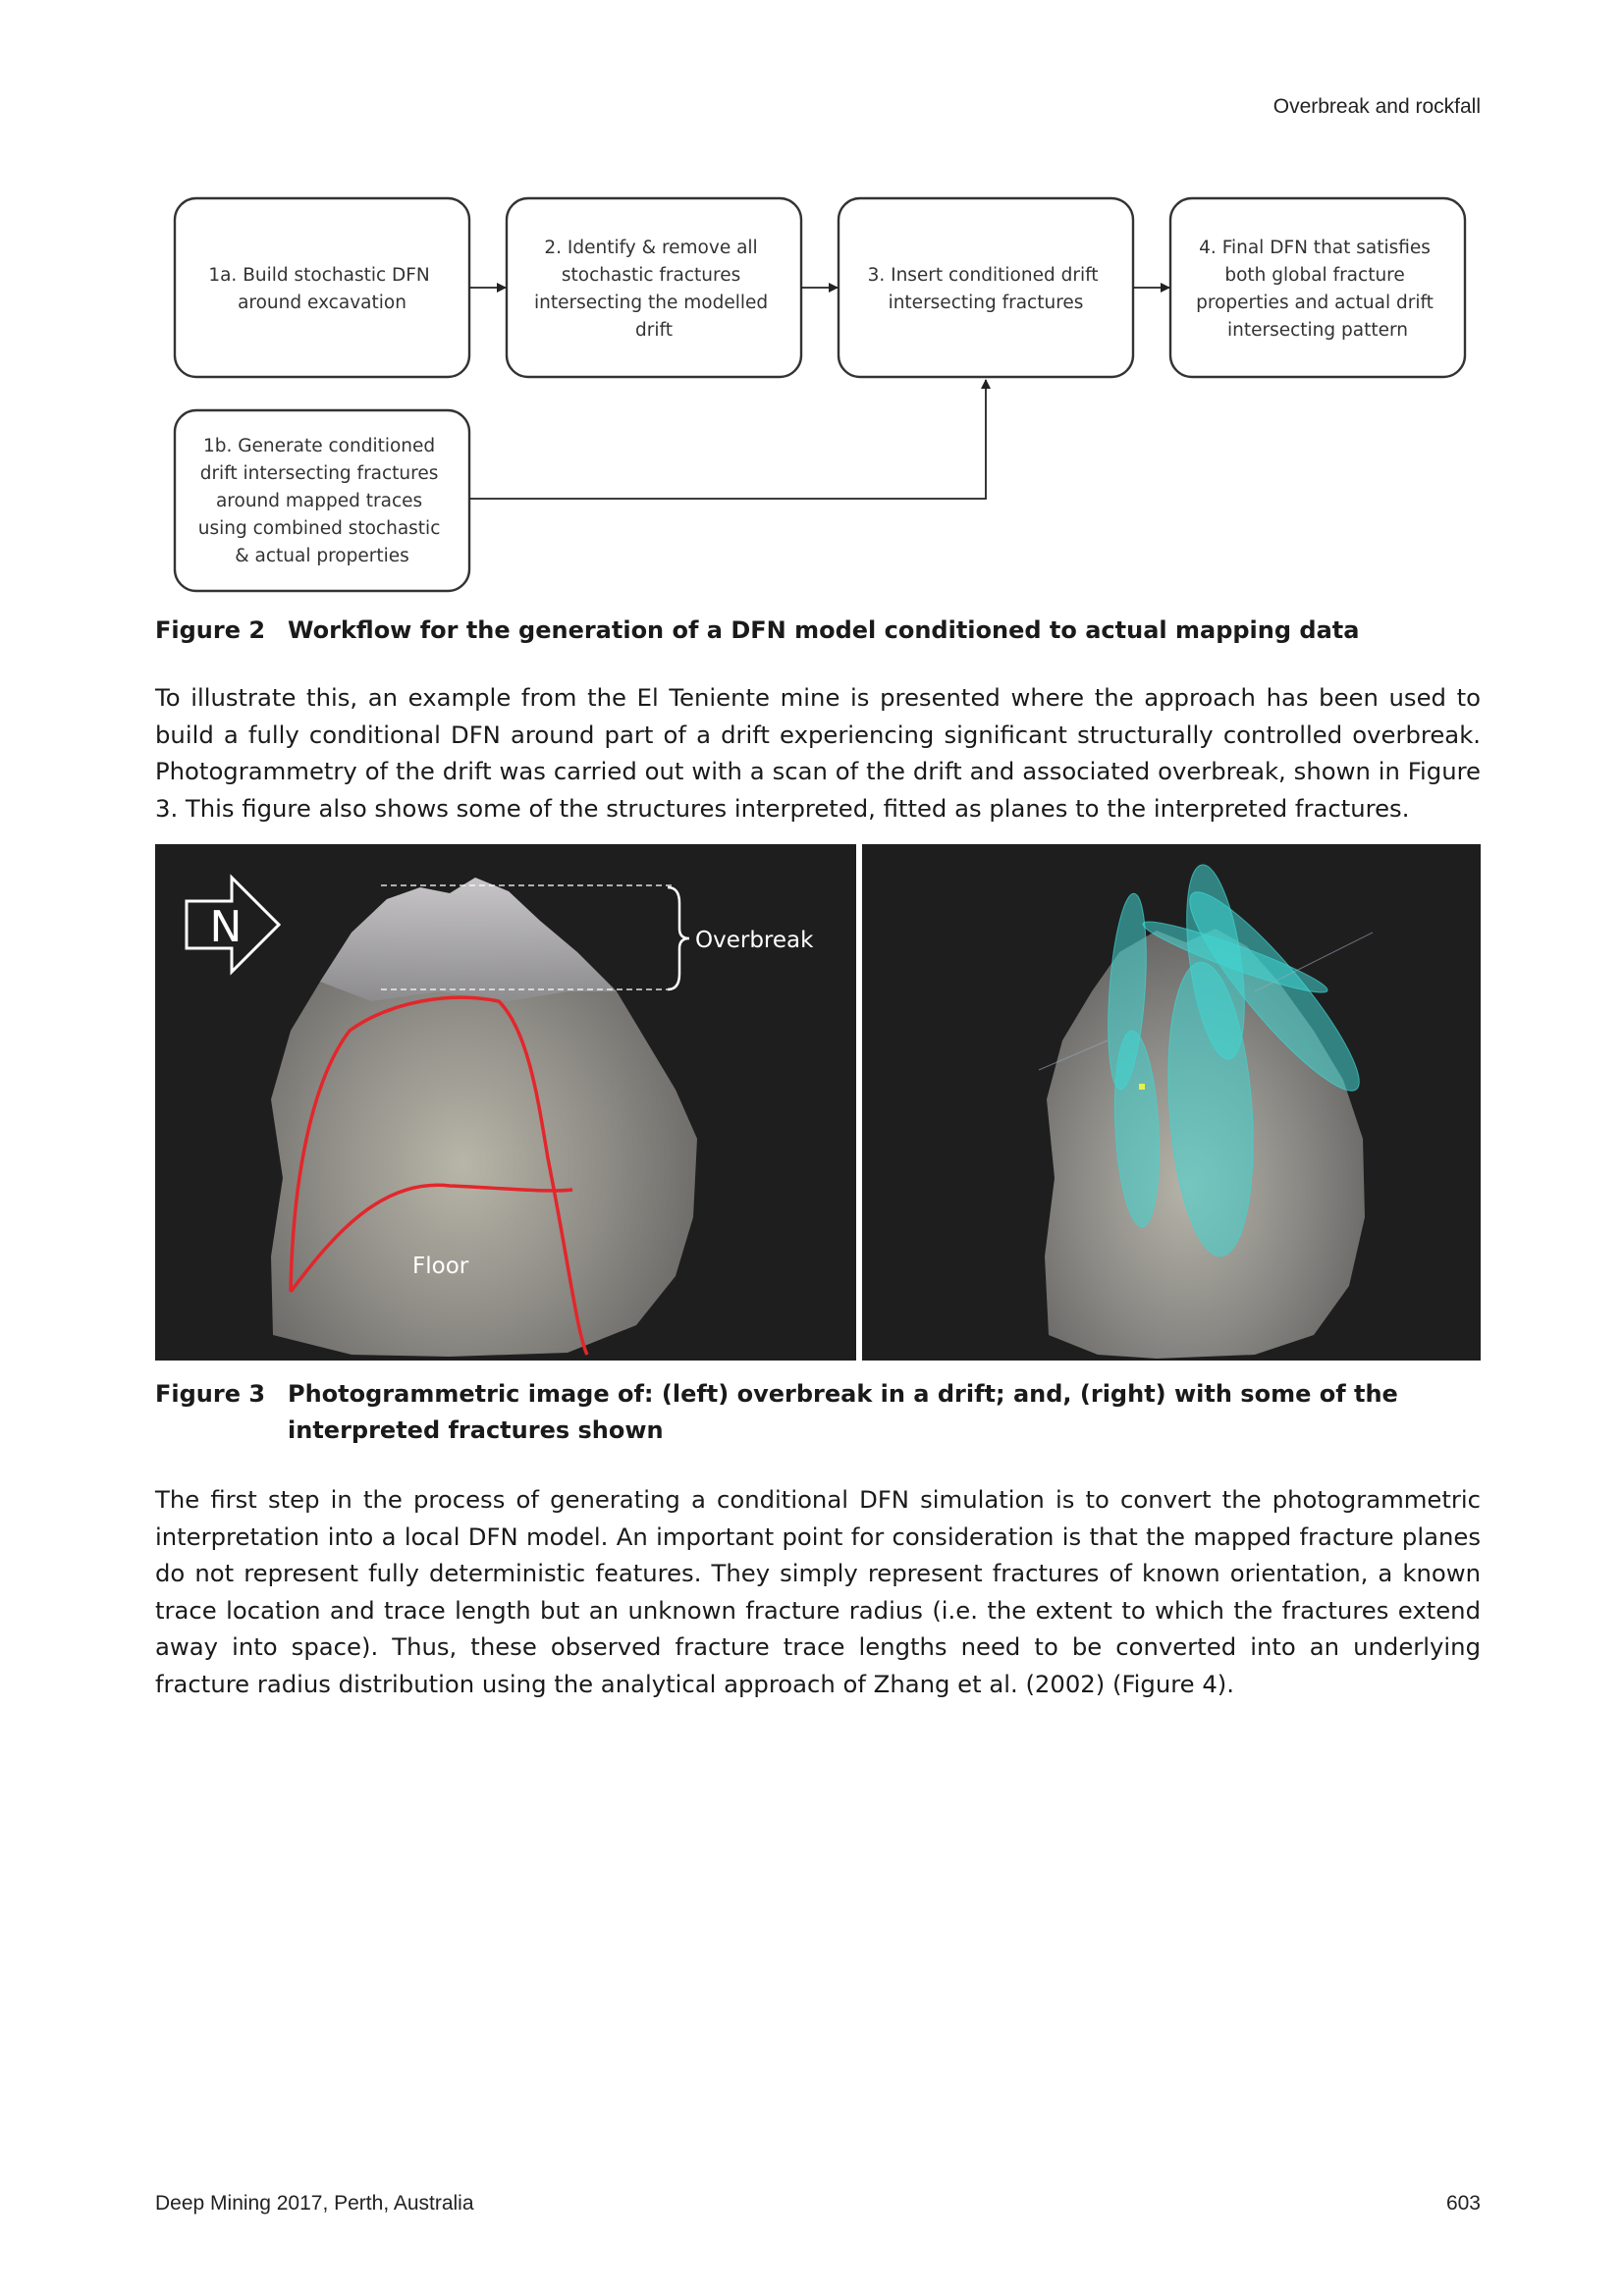 Image resolution: width=1624 pixels, height=2296 pixels. Describe the element at coordinates (226, 927) in the screenshot. I see `north-label: N` at that location.